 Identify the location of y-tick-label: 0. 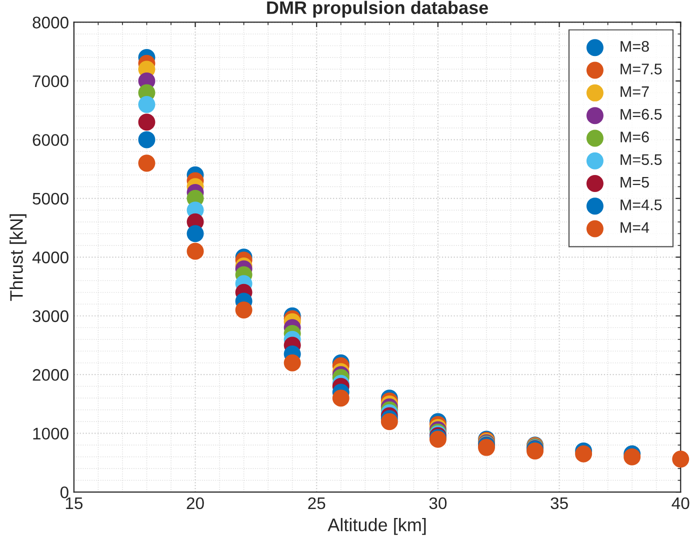
(64, 492).